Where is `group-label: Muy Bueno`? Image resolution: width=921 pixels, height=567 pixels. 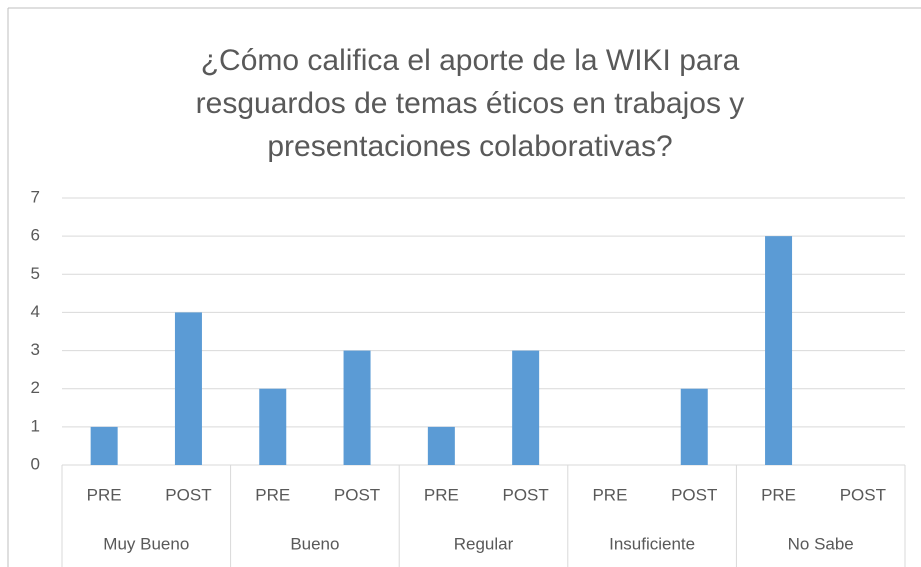
group-label: Muy Bueno is located at coordinates (146, 543).